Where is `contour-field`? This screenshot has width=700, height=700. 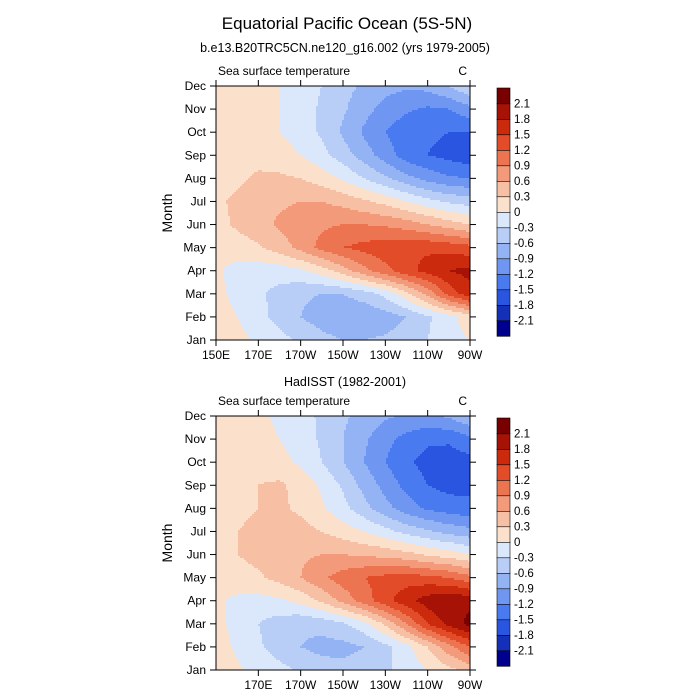 contour-field is located at coordinates (343, 213).